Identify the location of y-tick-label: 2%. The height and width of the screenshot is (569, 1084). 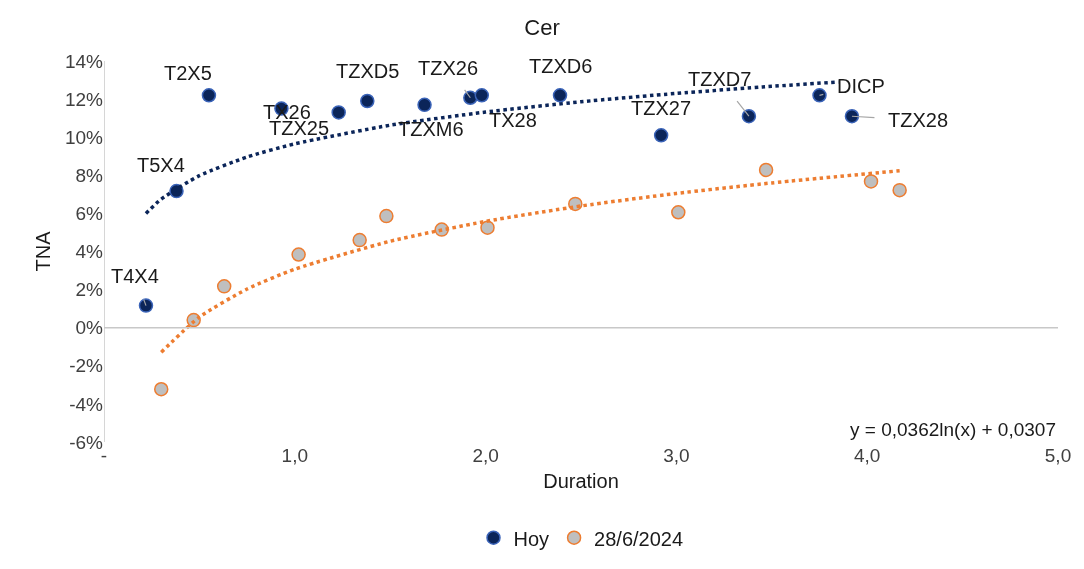
(89, 290).